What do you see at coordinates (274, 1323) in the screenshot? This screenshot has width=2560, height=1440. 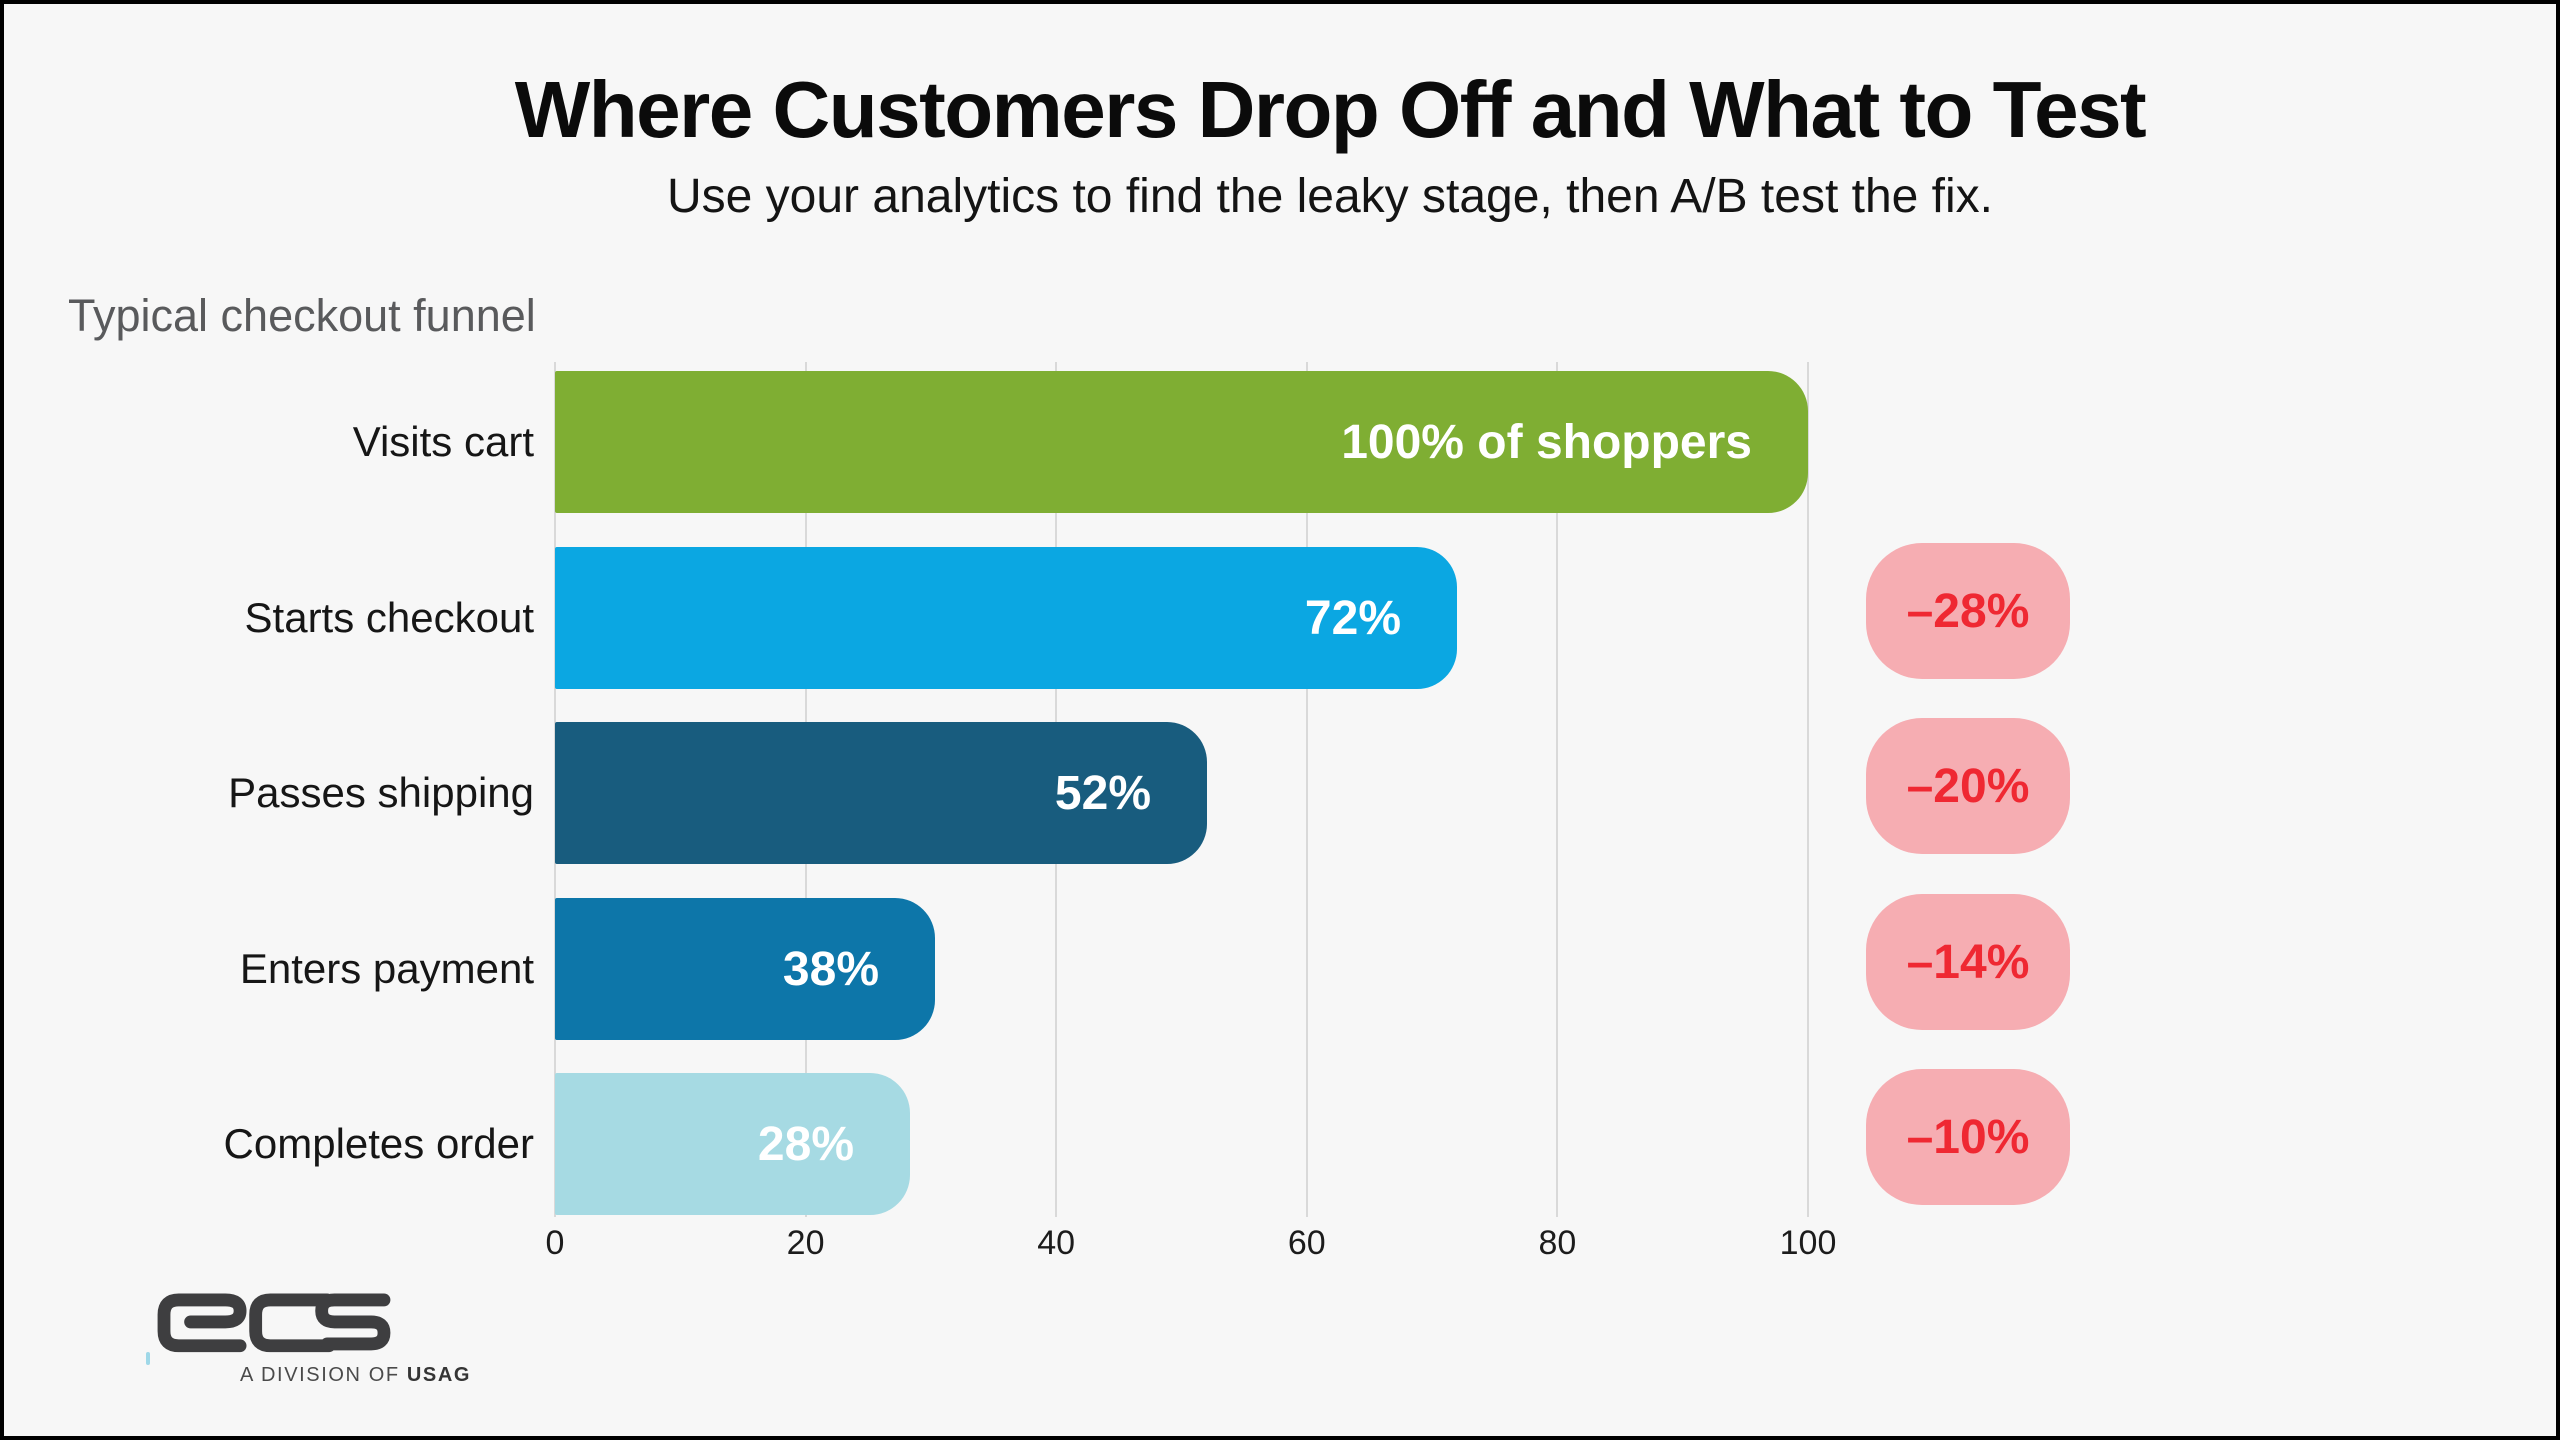 I see `ecs-logo-icon` at bounding box center [274, 1323].